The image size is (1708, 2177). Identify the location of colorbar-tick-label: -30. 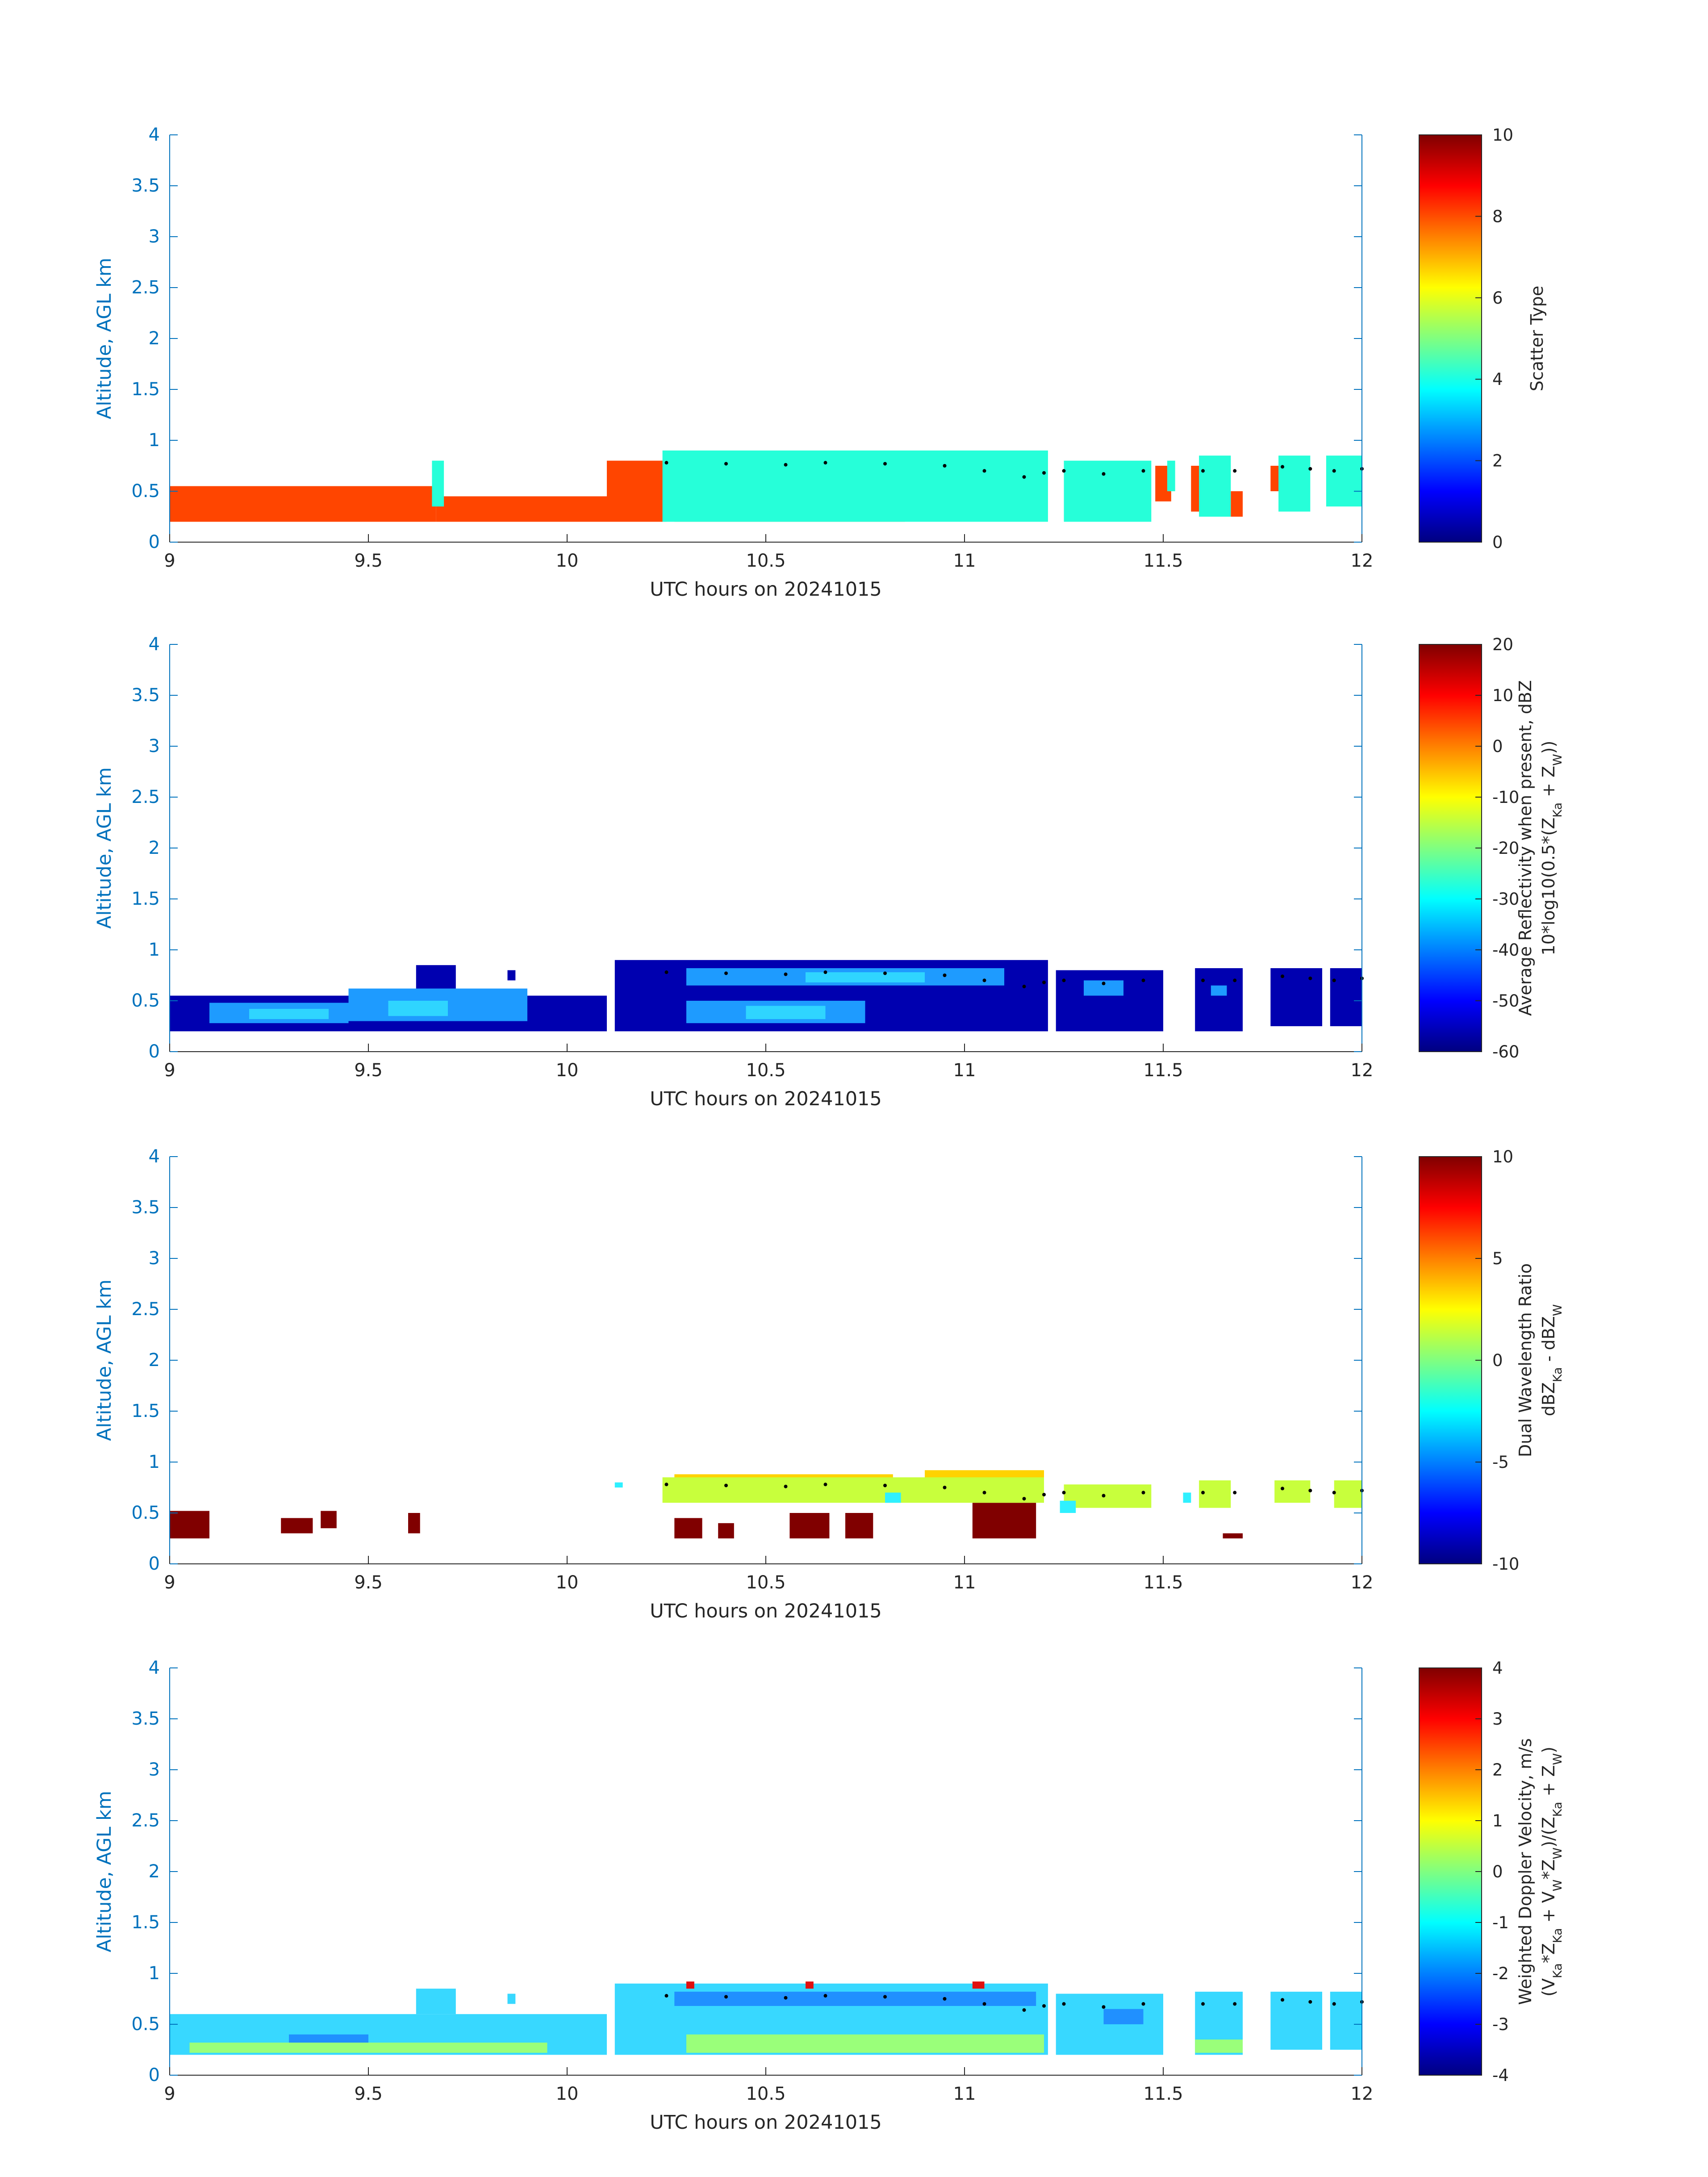
(1505, 899).